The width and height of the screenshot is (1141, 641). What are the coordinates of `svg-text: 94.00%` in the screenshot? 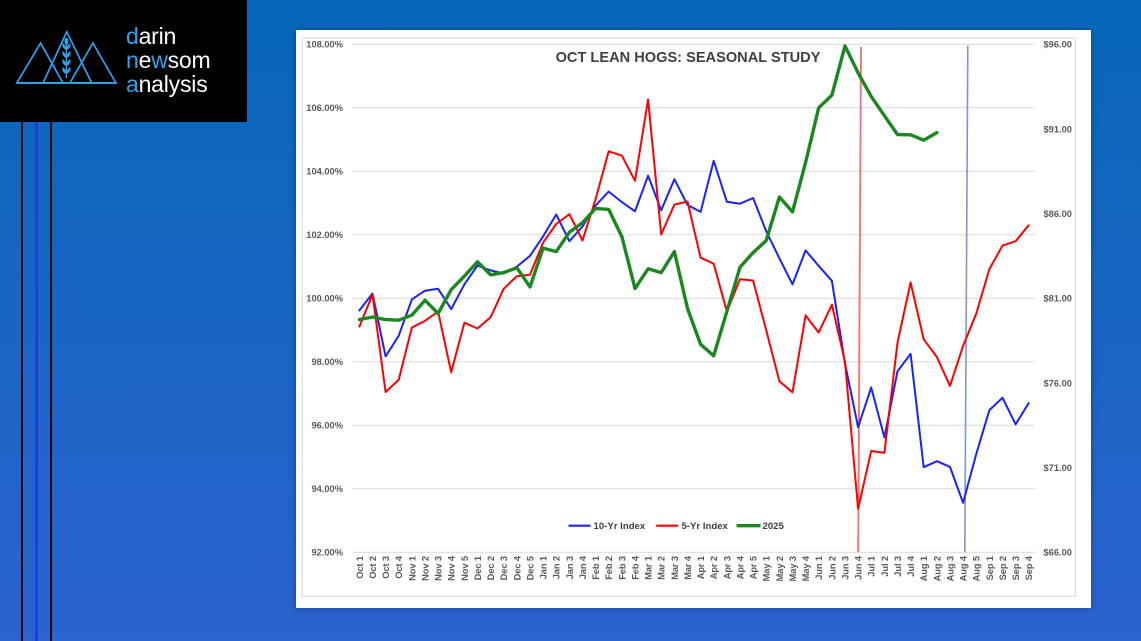 It's located at (327, 489).